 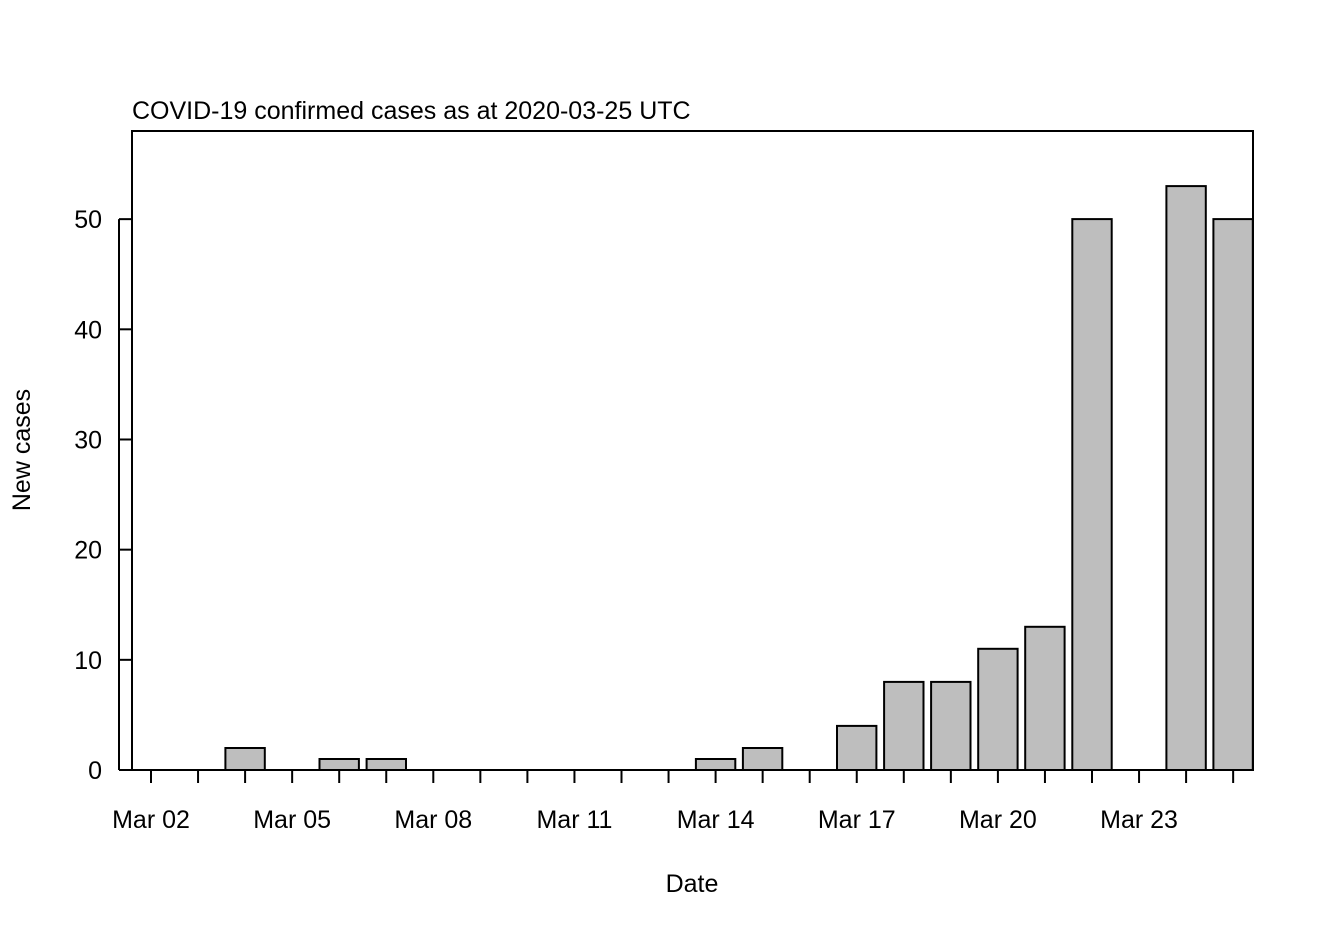 What do you see at coordinates (433, 820) in the screenshot?
I see `x-tick-label: Mar 08` at bounding box center [433, 820].